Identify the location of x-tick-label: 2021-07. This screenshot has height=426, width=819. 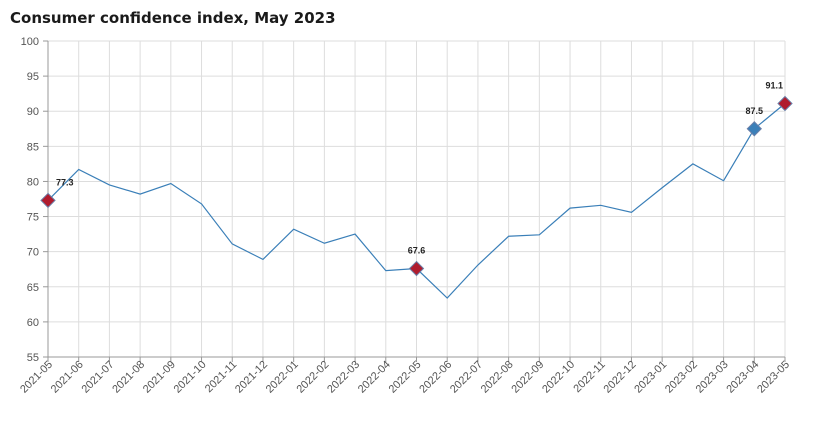
(98, 377).